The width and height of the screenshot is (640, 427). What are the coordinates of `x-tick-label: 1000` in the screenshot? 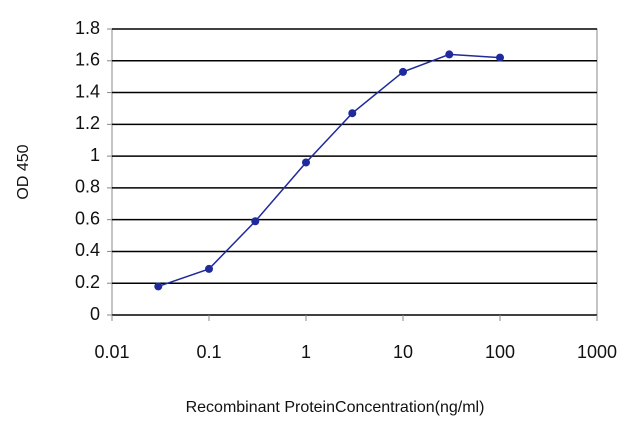 It's located at (597, 352).